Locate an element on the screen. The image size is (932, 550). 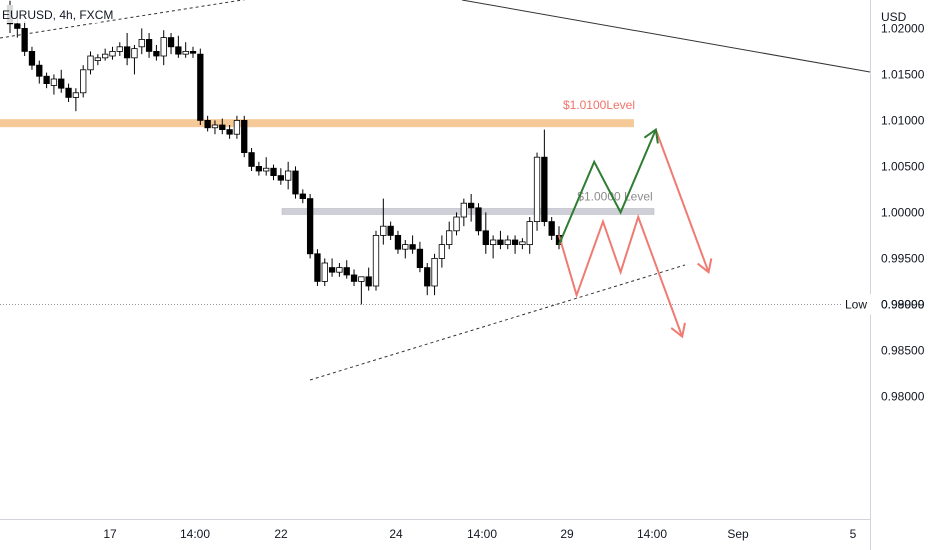
support-zone is located at coordinates (468, 211).